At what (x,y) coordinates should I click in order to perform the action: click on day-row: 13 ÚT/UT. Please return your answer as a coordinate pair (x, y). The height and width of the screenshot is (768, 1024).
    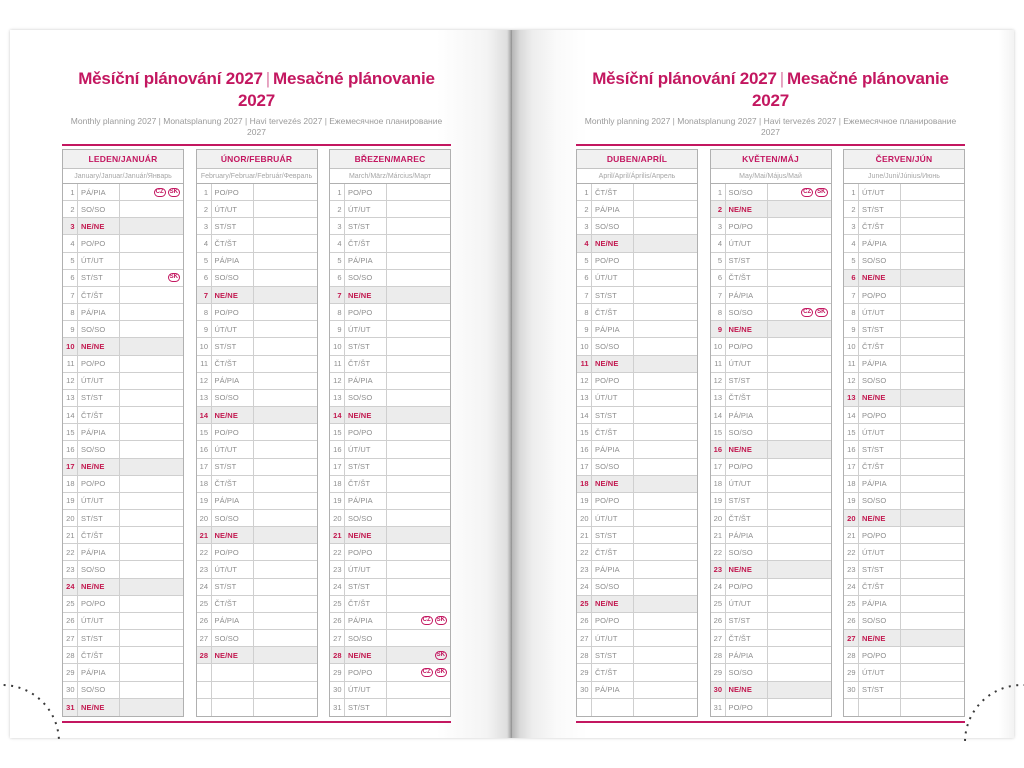
    Looking at the image, I should click on (637, 398).